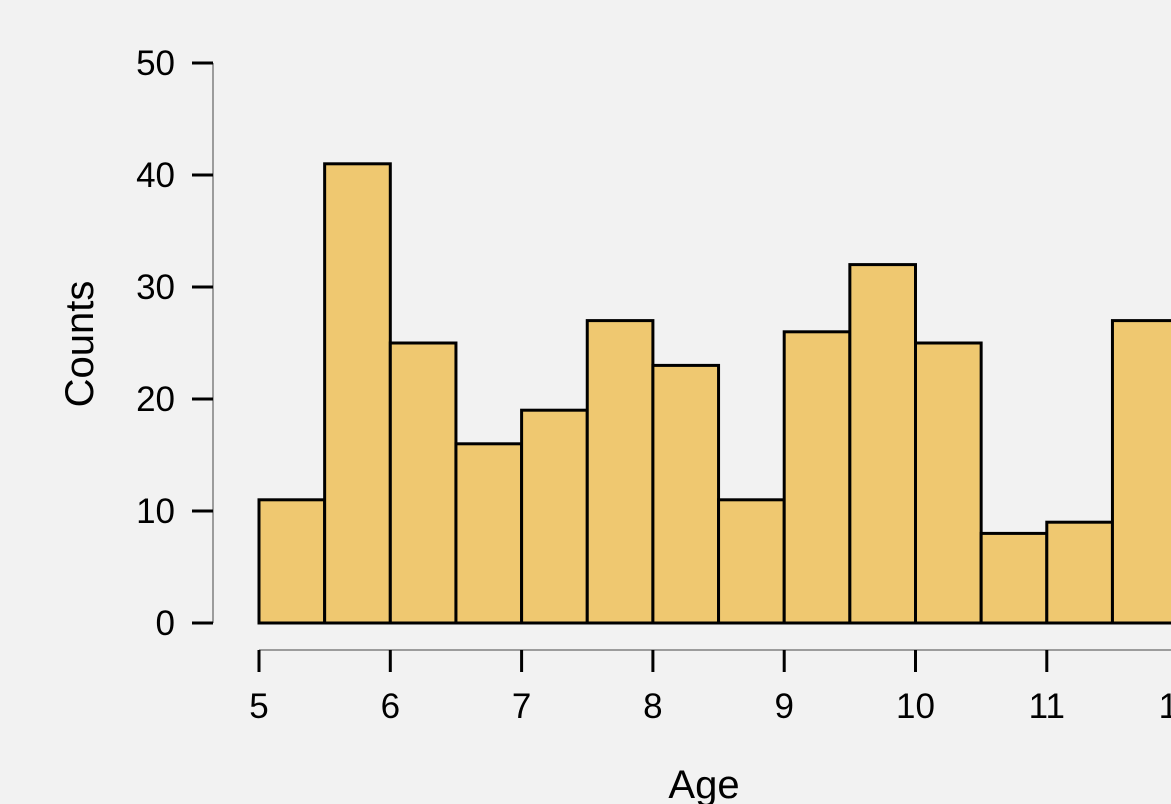 This screenshot has height=804, width=1171. Describe the element at coordinates (390, 706) in the screenshot. I see `x-tick-label: 6` at that location.